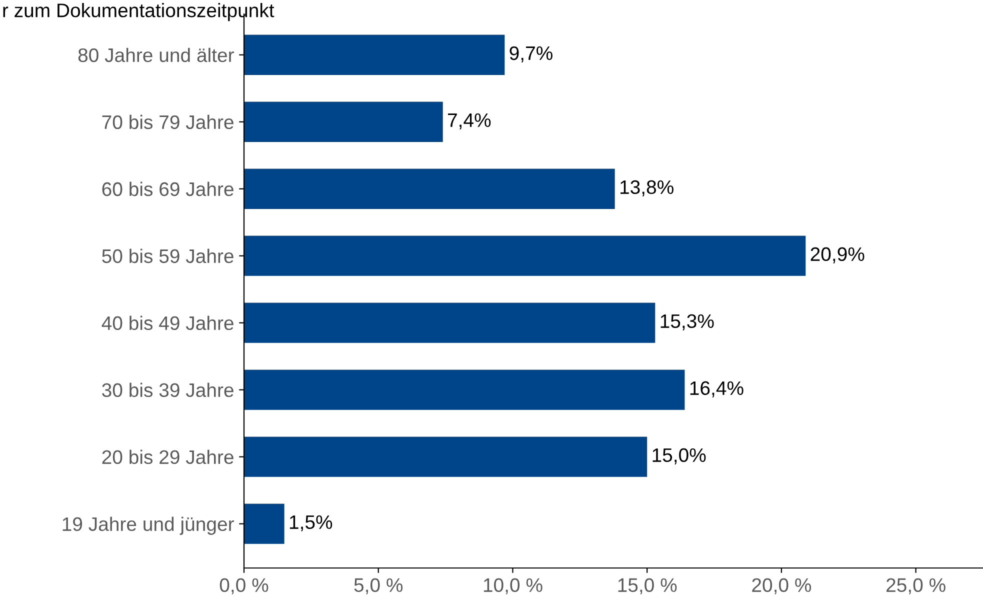  Describe the element at coordinates (168, 457) in the screenshot. I see `y-tick-label: 20 bis 29 Jahre` at that location.